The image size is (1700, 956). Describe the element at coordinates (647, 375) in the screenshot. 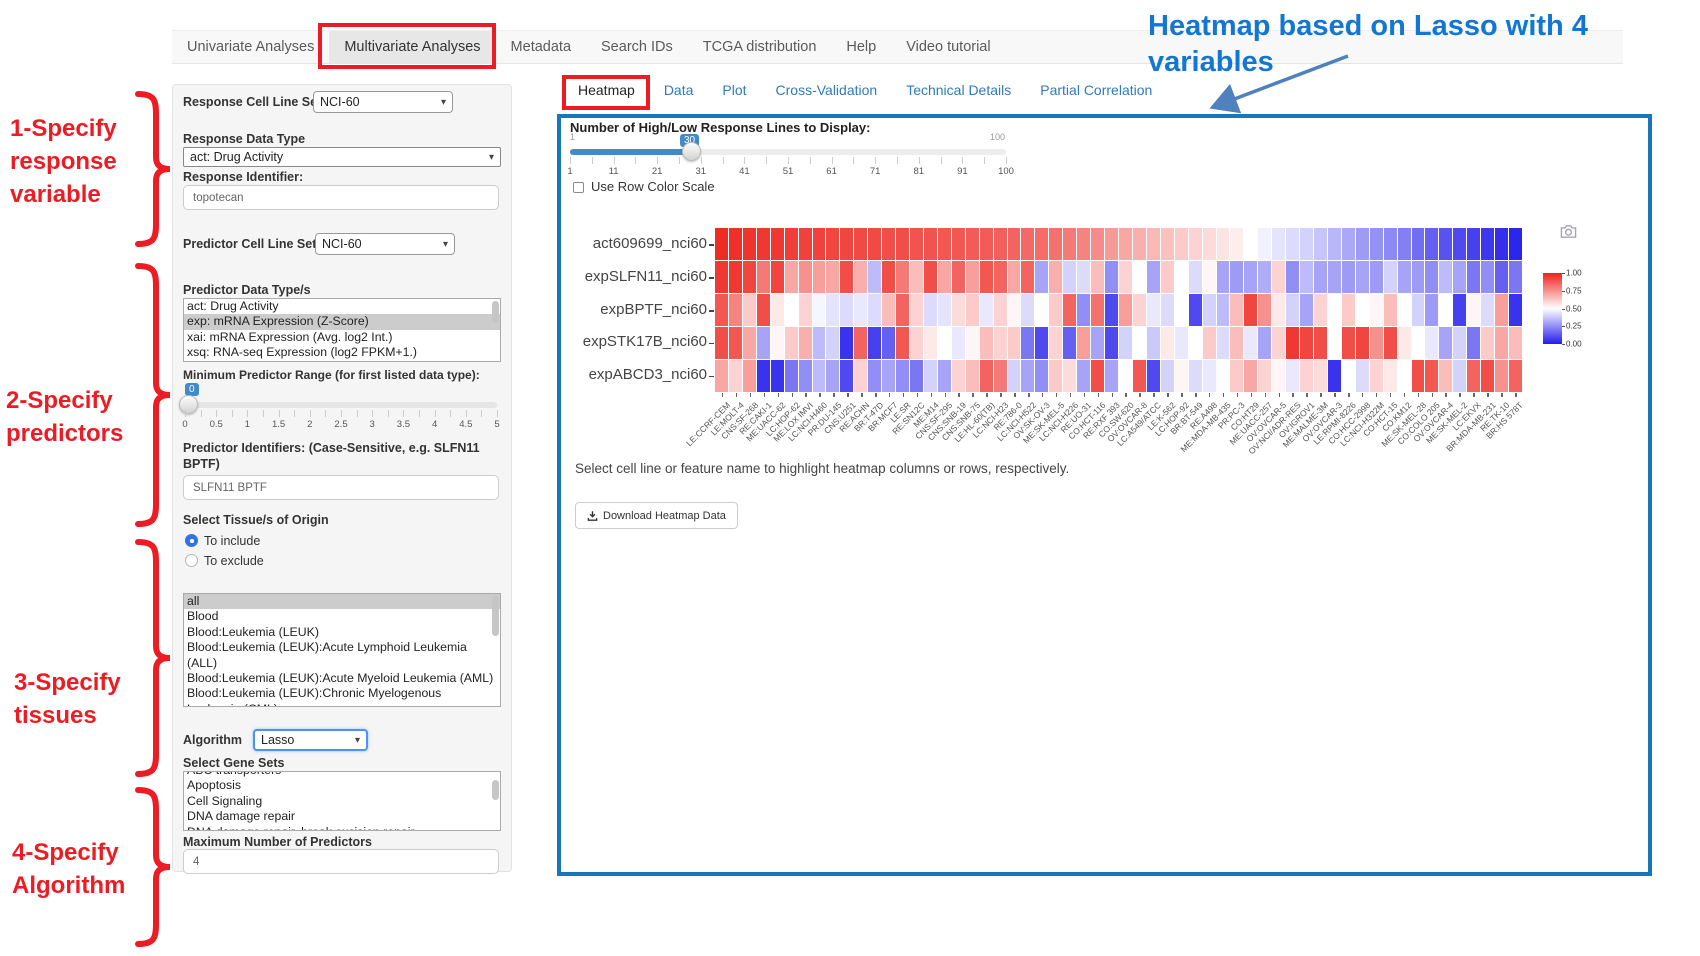

I see `heatmap-row-label-expabcd3-nci60: expABCD3_nci60` at that location.